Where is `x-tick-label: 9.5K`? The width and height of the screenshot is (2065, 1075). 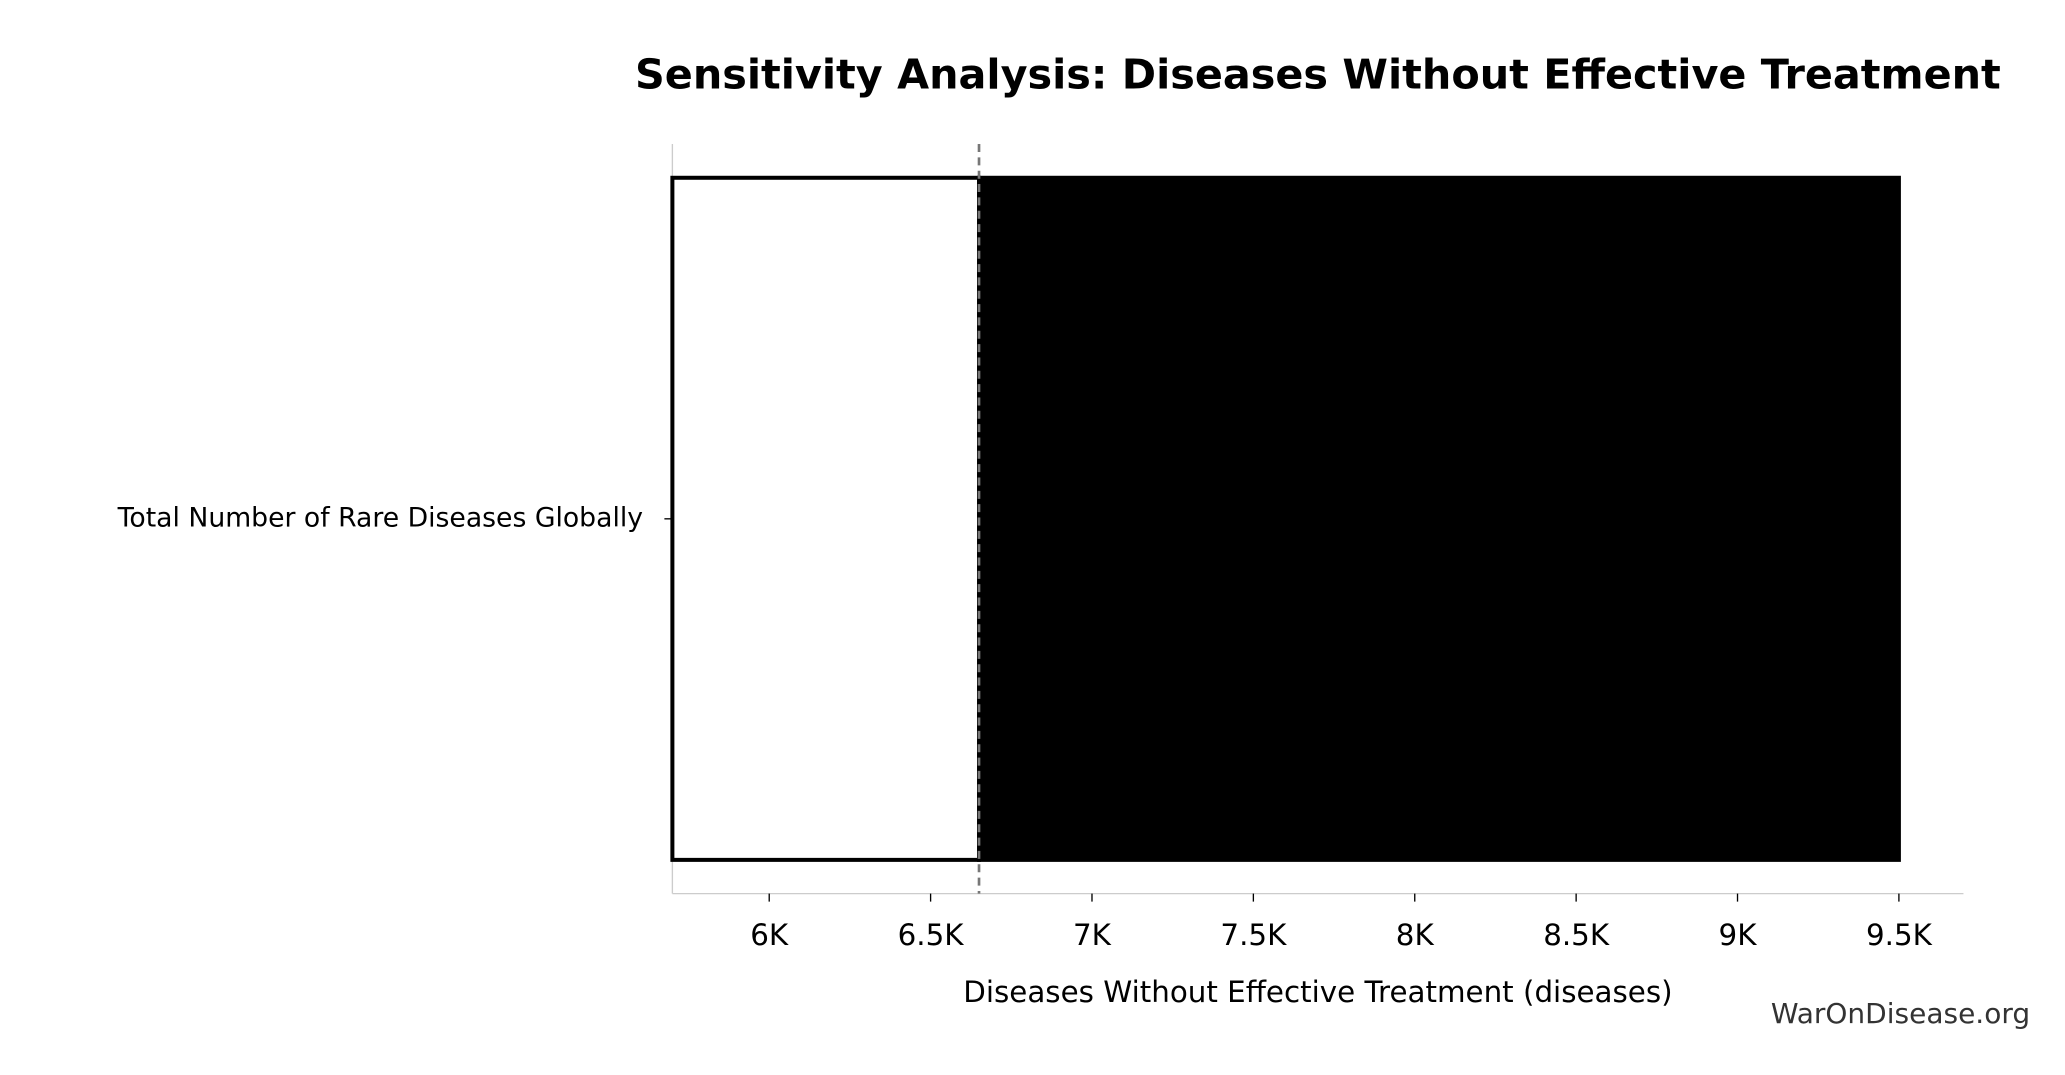 x-tick-label: 9.5K is located at coordinates (1899, 935).